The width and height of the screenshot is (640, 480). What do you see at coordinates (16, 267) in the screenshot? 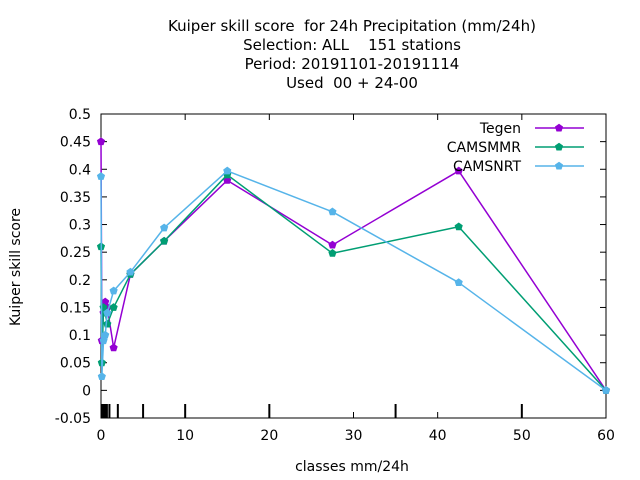
I see `y-axis-label: Kuiper skill score` at bounding box center [16, 267].